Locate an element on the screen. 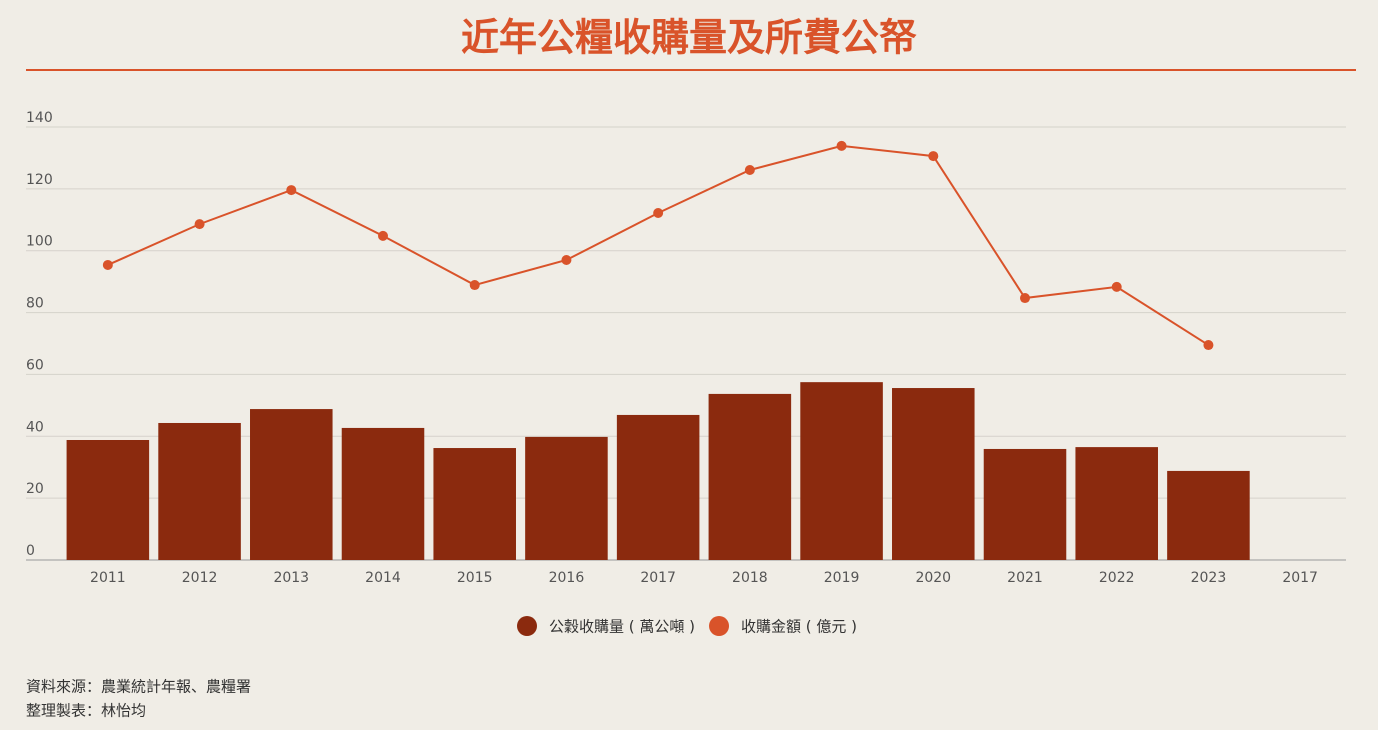 The height and width of the screenshot is (730, 1378). y-tick-label: 40 is located at coordinates (35, 427).